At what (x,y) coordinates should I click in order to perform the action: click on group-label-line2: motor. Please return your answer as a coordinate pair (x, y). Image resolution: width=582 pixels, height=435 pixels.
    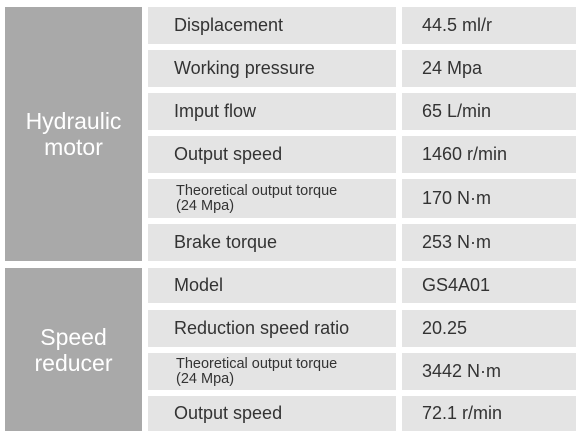
    Looking at the image, I should click on (73, 147).